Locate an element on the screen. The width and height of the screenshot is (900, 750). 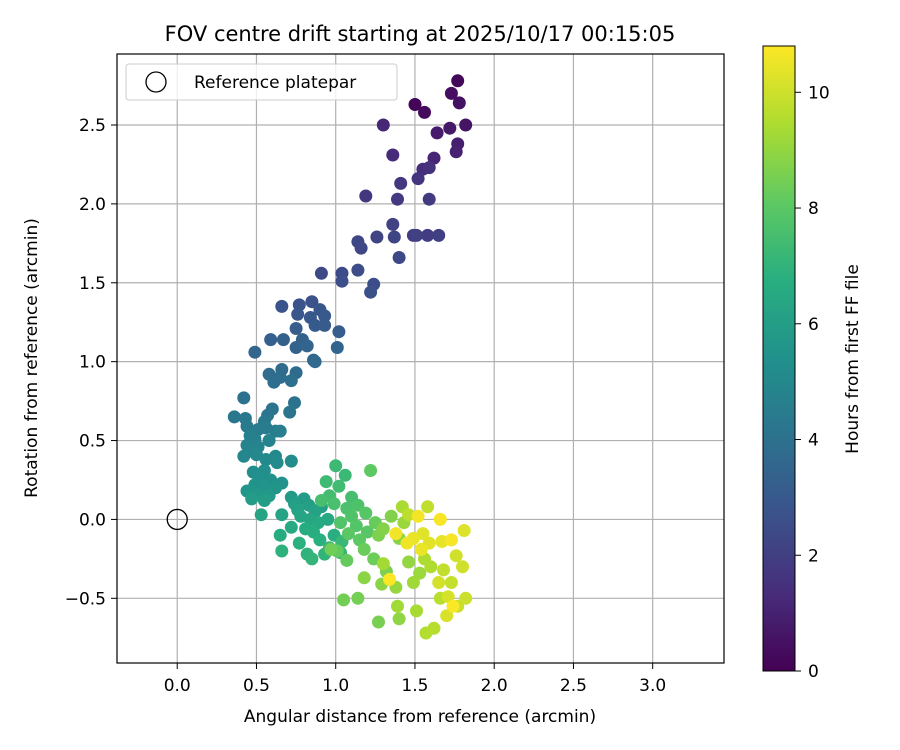
colorbar-tick-label: 0 is located at coordinates (813, 672).